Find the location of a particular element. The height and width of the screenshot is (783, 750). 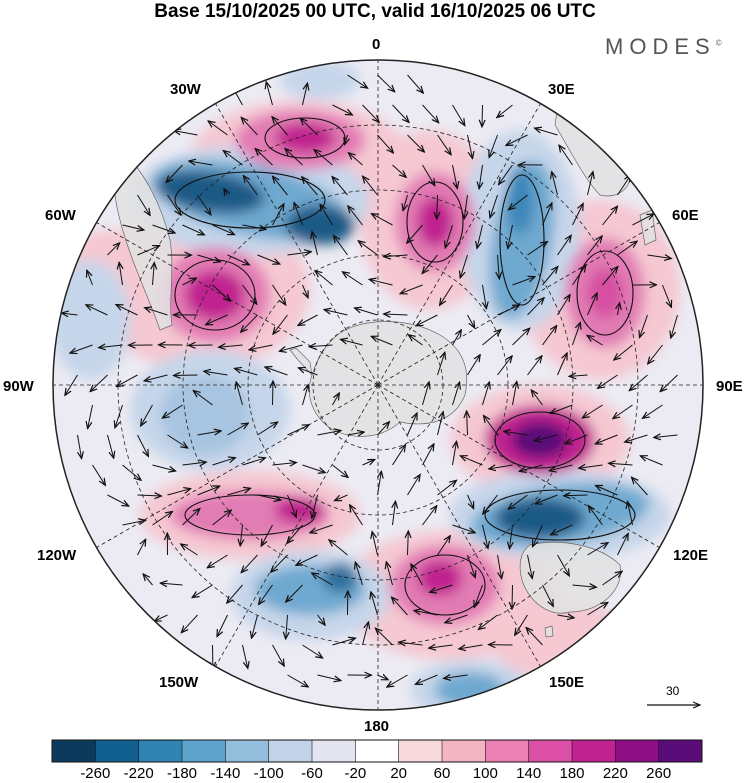

colorbar-label: 260 is located at coordinates (659, 773).